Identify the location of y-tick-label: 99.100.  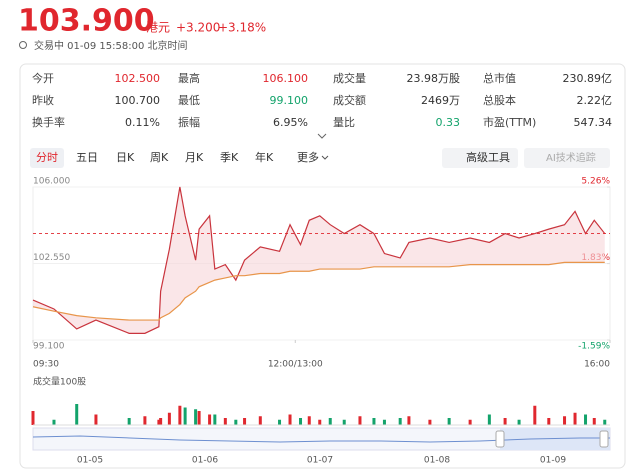
(49, 347).